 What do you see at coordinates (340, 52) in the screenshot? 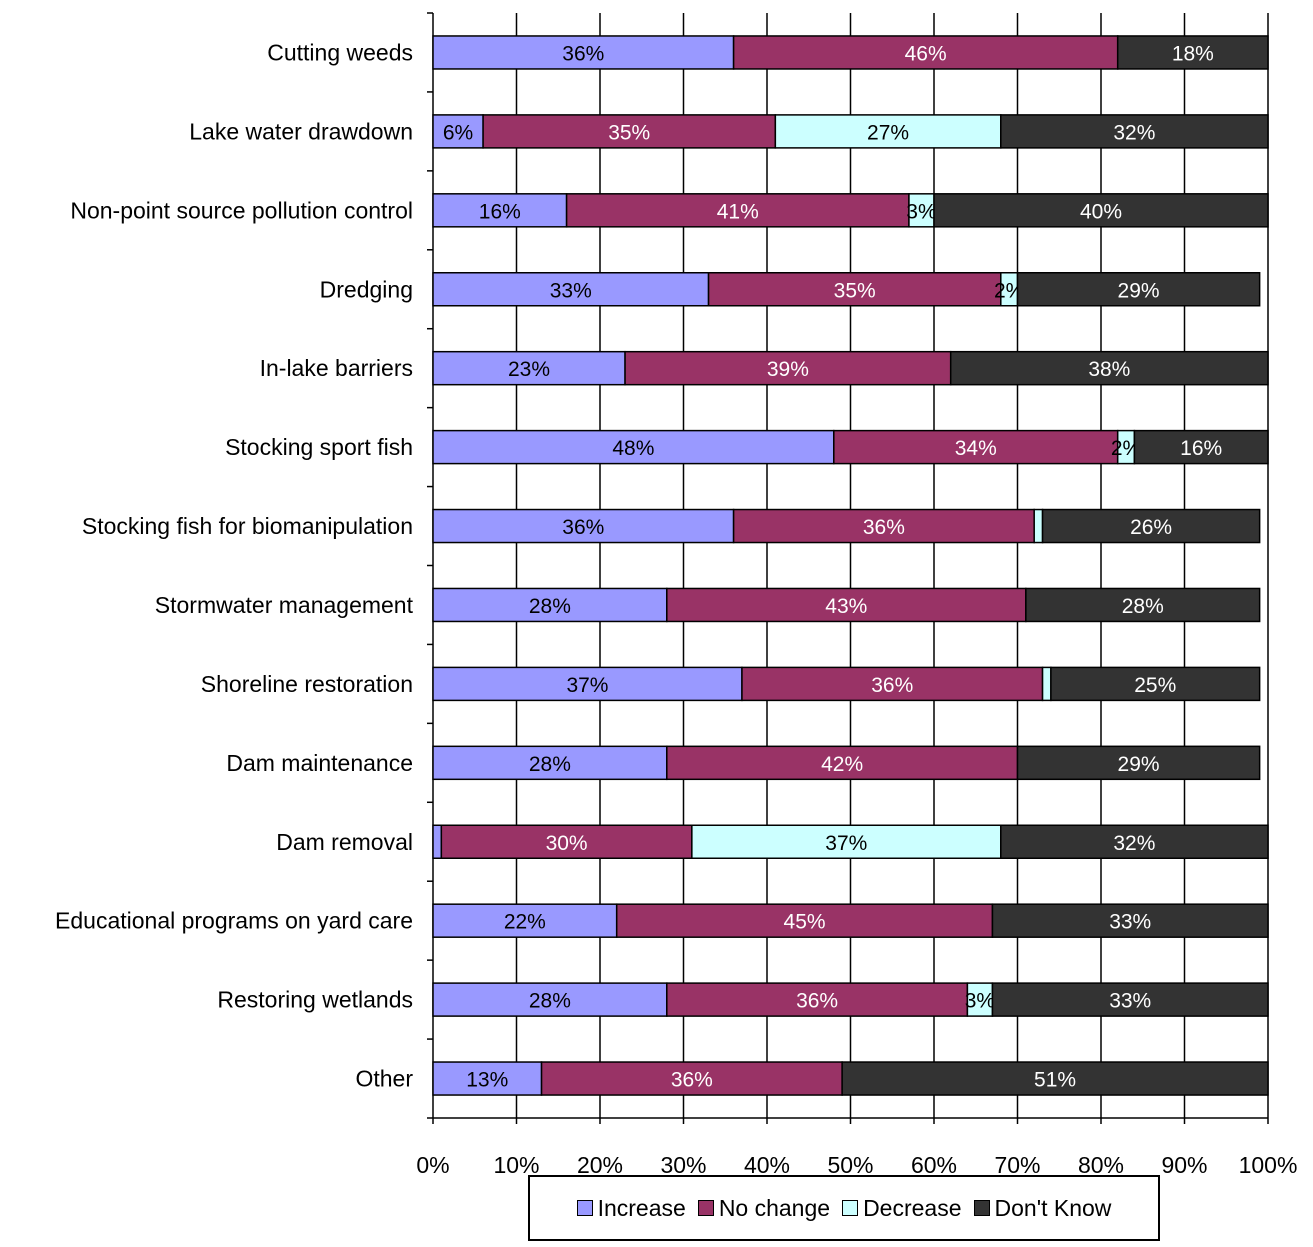
I see `category-label: Cutting weeds` at bounding box center [340, 52].